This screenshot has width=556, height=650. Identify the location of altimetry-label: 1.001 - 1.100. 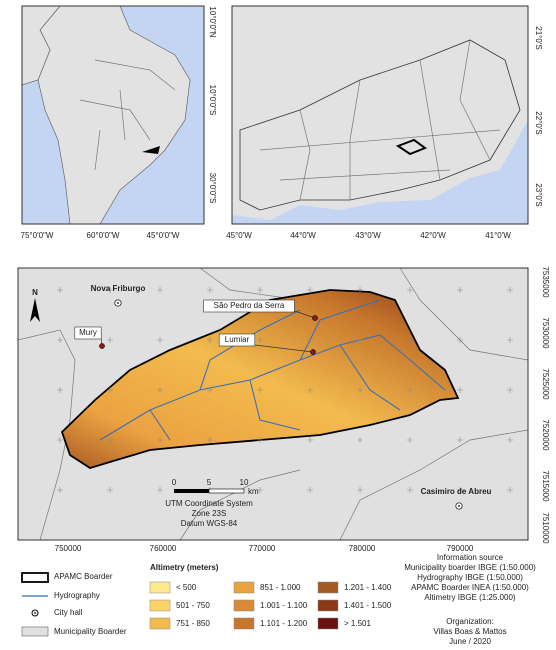
(284, 605).